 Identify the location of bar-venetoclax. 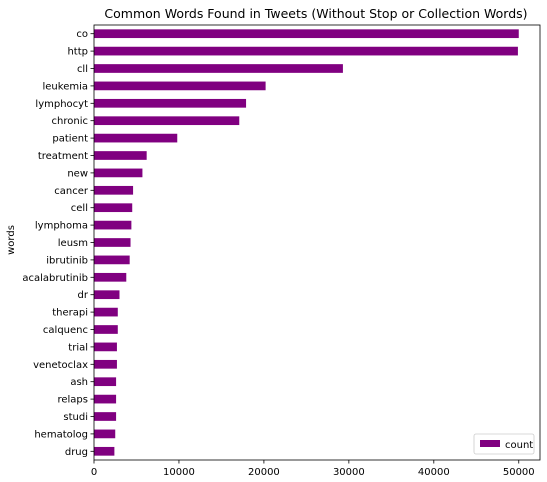
(105, 364).